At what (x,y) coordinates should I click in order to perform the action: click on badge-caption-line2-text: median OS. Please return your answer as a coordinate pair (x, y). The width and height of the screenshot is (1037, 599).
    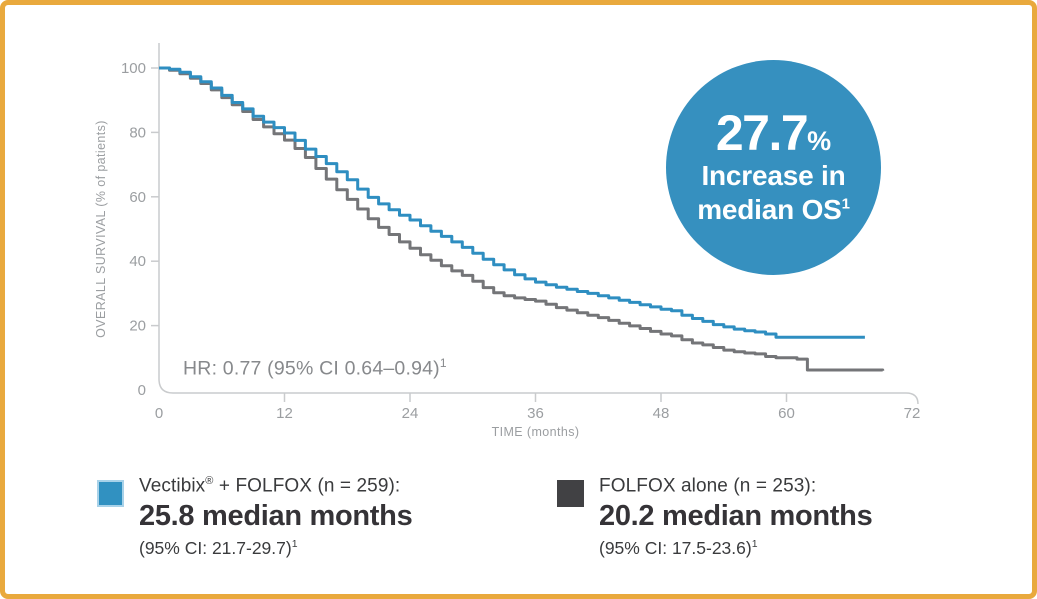
    Looking at the image, I should click on (769, 209).